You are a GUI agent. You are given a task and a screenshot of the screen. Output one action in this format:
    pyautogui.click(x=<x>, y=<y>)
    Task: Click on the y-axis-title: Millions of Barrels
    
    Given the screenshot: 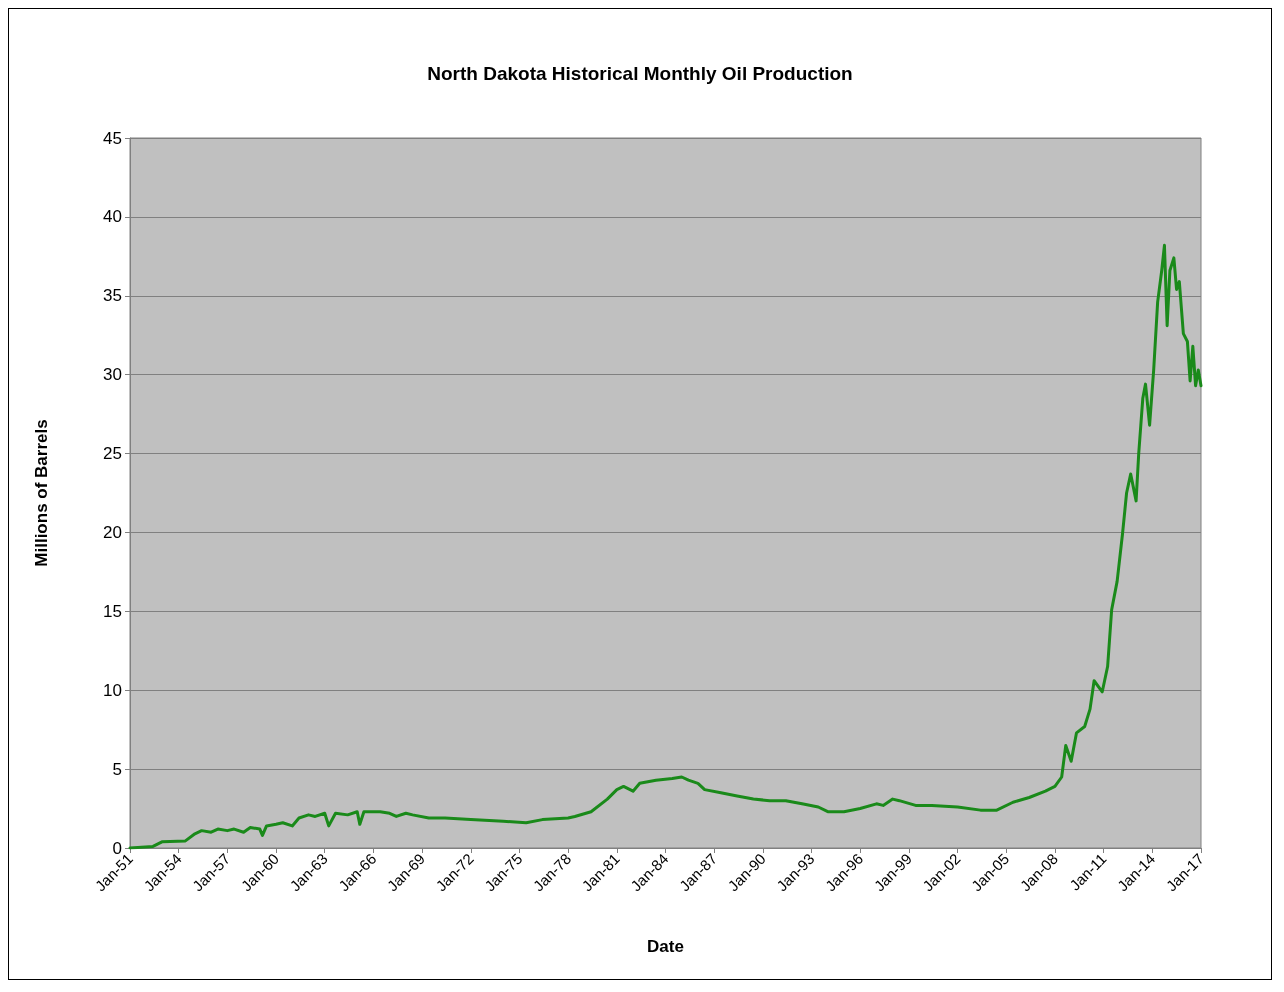 What is the action you would take?
    pyautogui.click(x=41, y=493)
    